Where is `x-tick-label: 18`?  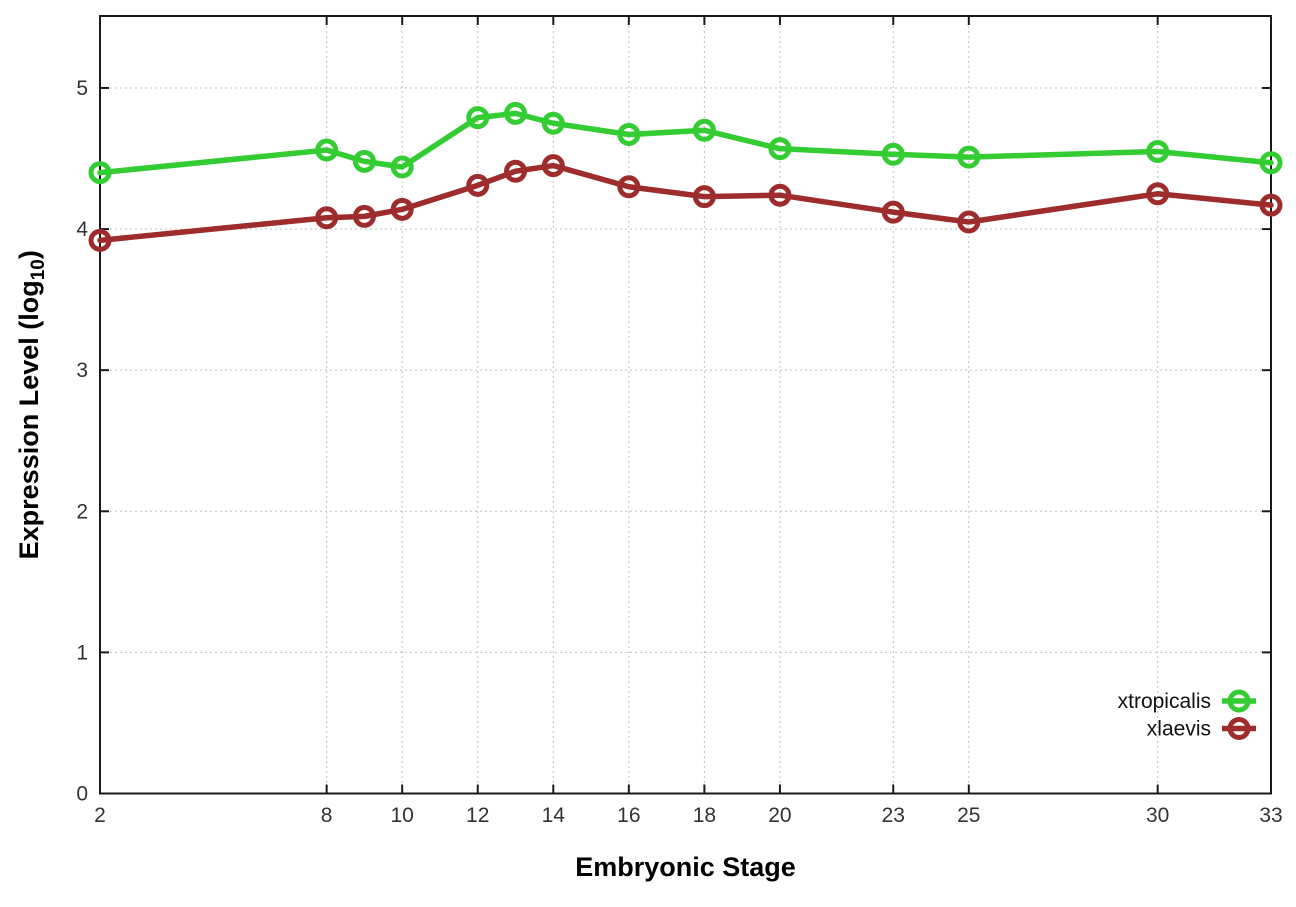 x-tick-label: 18 is located at coordinates (704, 815).